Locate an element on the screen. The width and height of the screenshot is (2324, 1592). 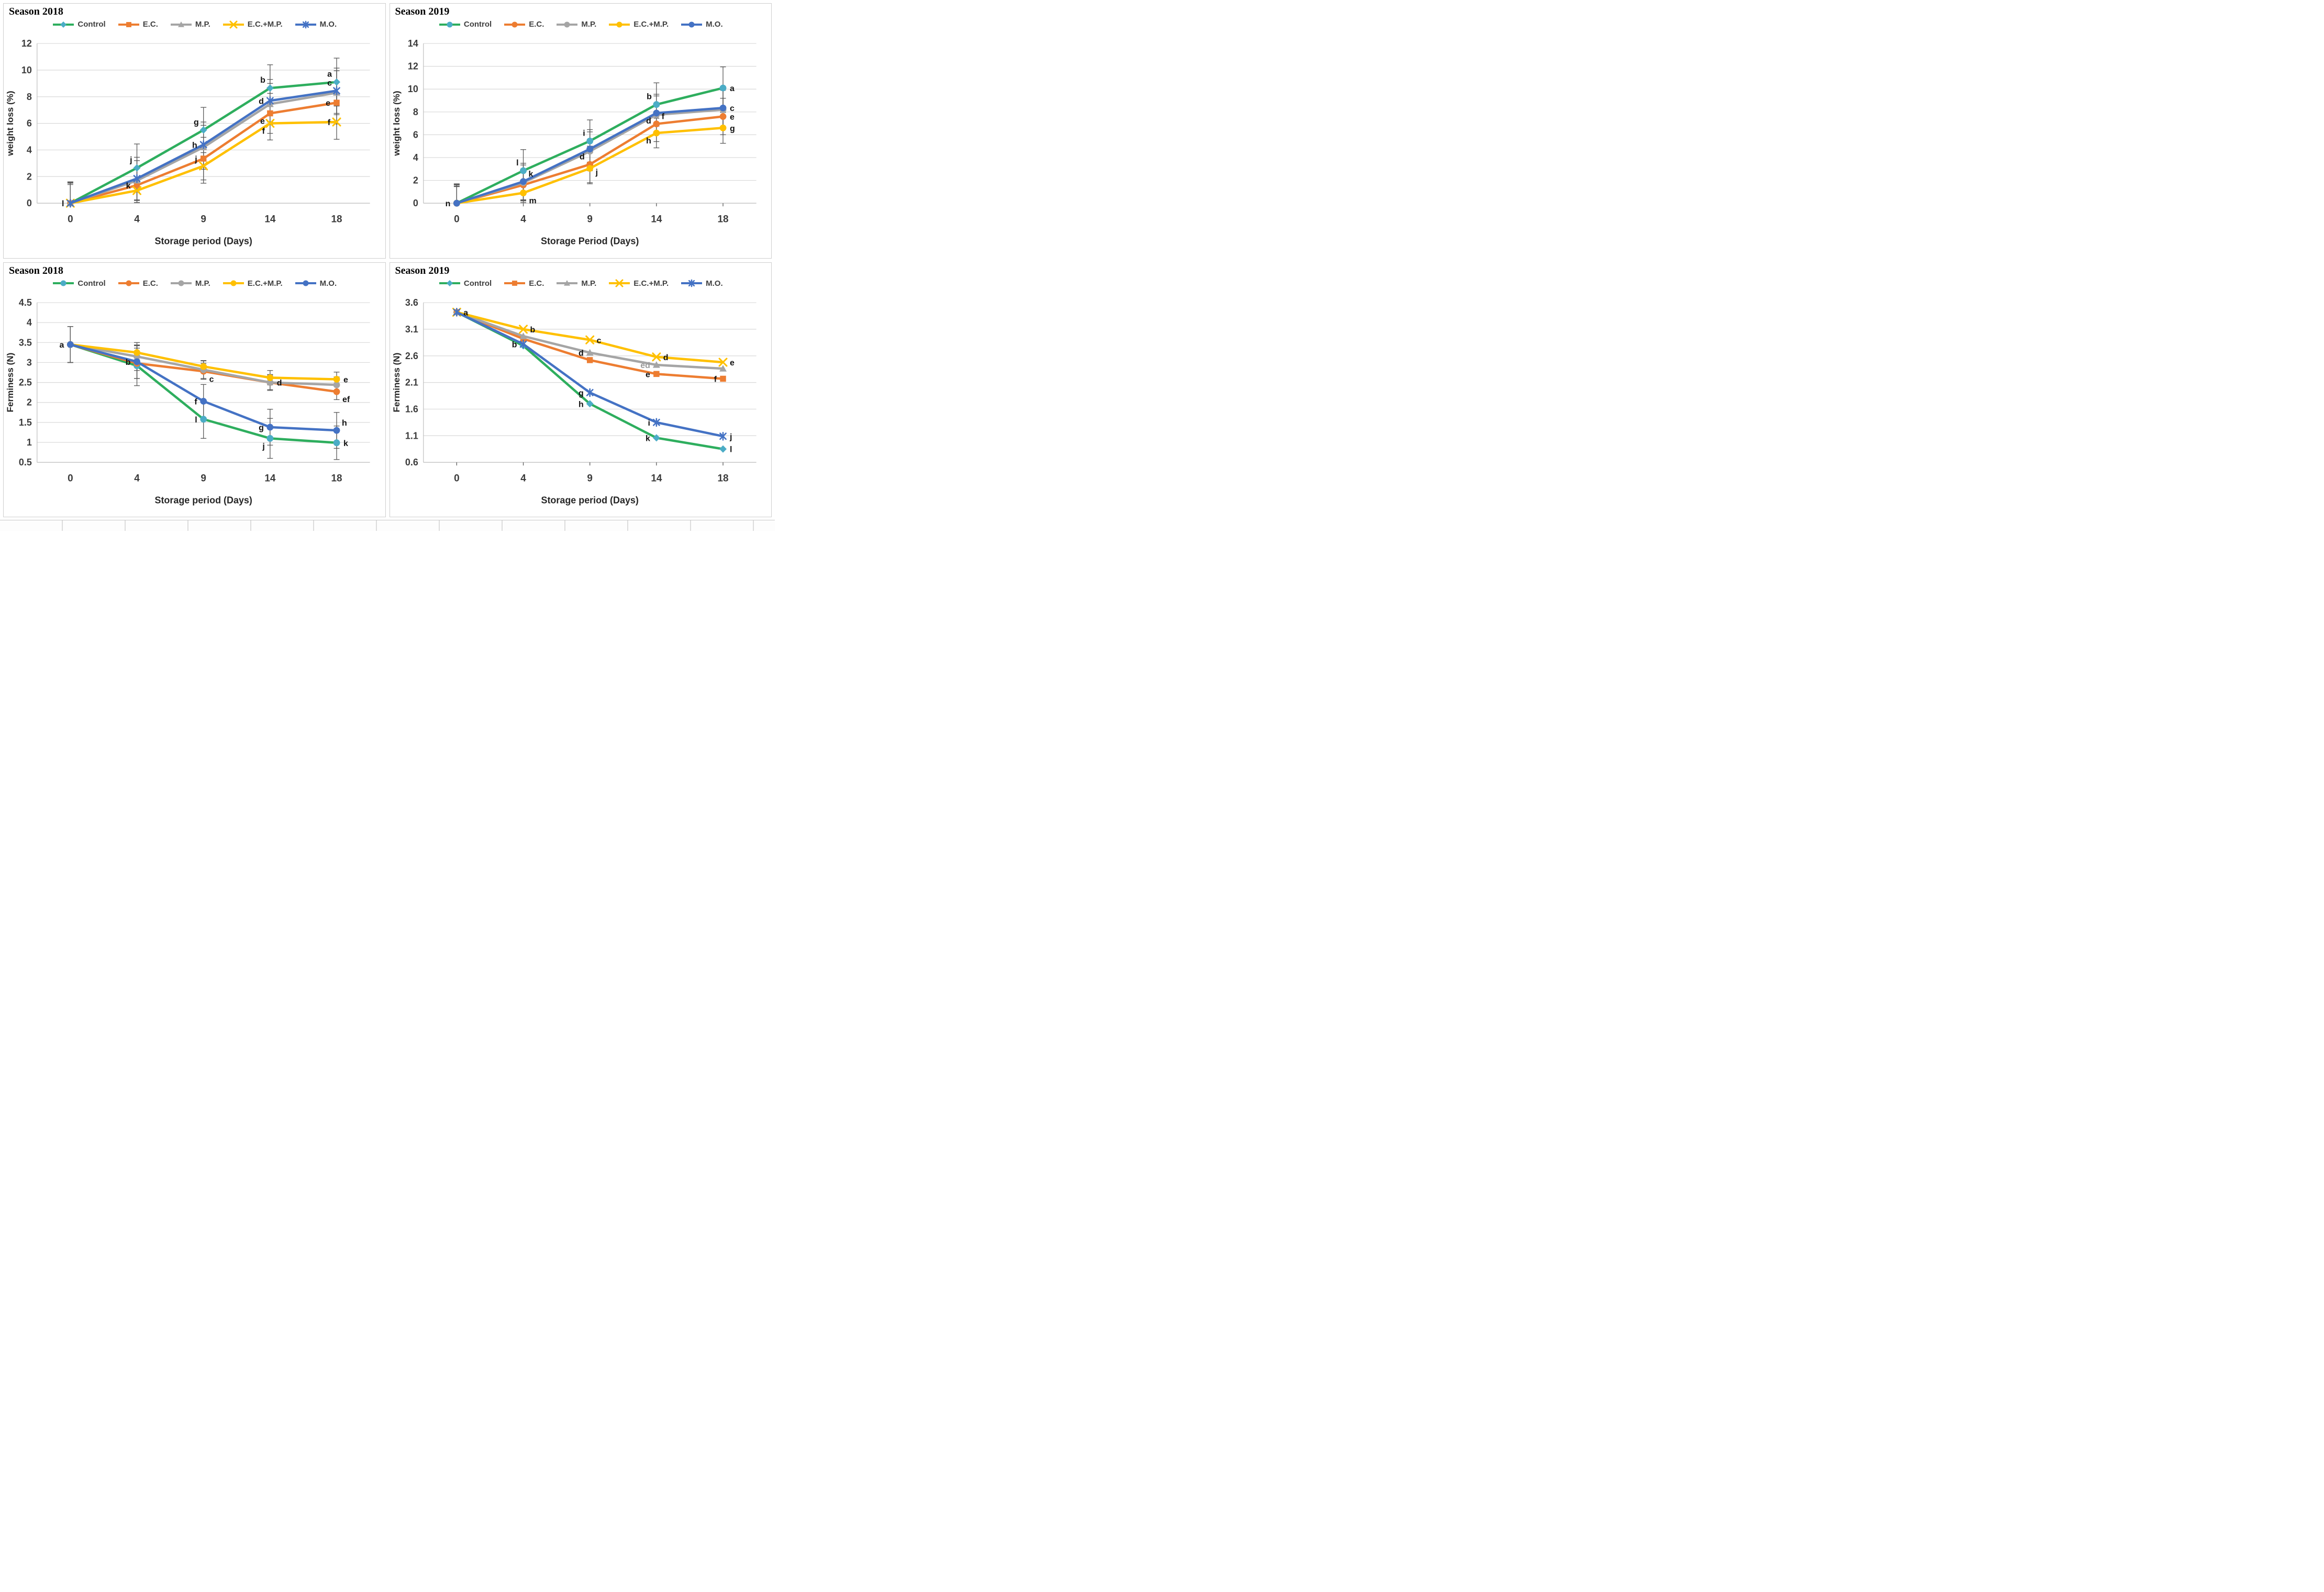
chart-title: Season 2019 is located at coordinates (422, 12).